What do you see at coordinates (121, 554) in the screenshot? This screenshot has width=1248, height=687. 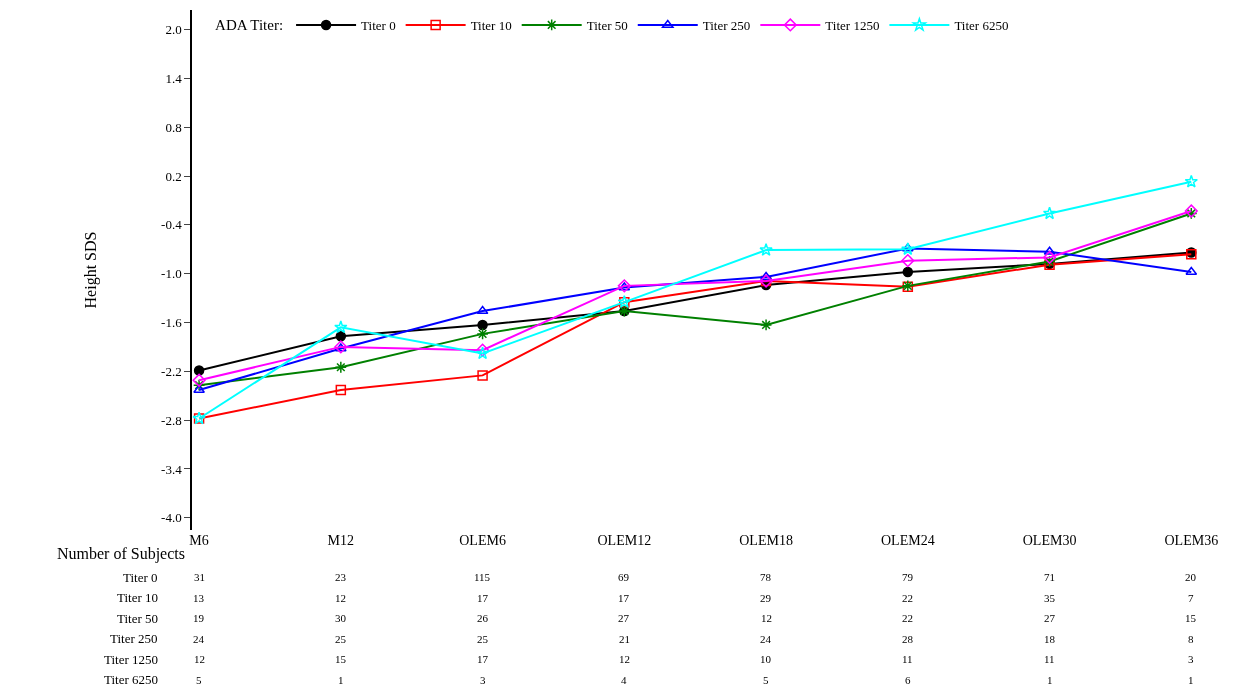 I see `text: Number of Subjects` at bounding box center [121, 554].